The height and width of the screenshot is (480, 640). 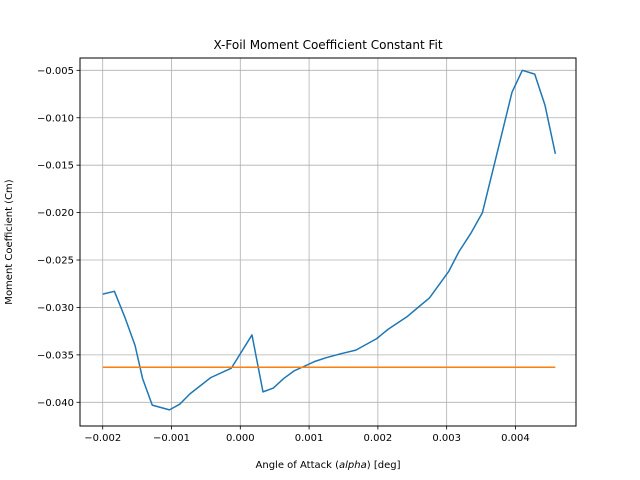 What do you see at coordinates (378, 438) in the screenshot?
I see `x-tick-label: 0.002` at bounding box center [378, 438].